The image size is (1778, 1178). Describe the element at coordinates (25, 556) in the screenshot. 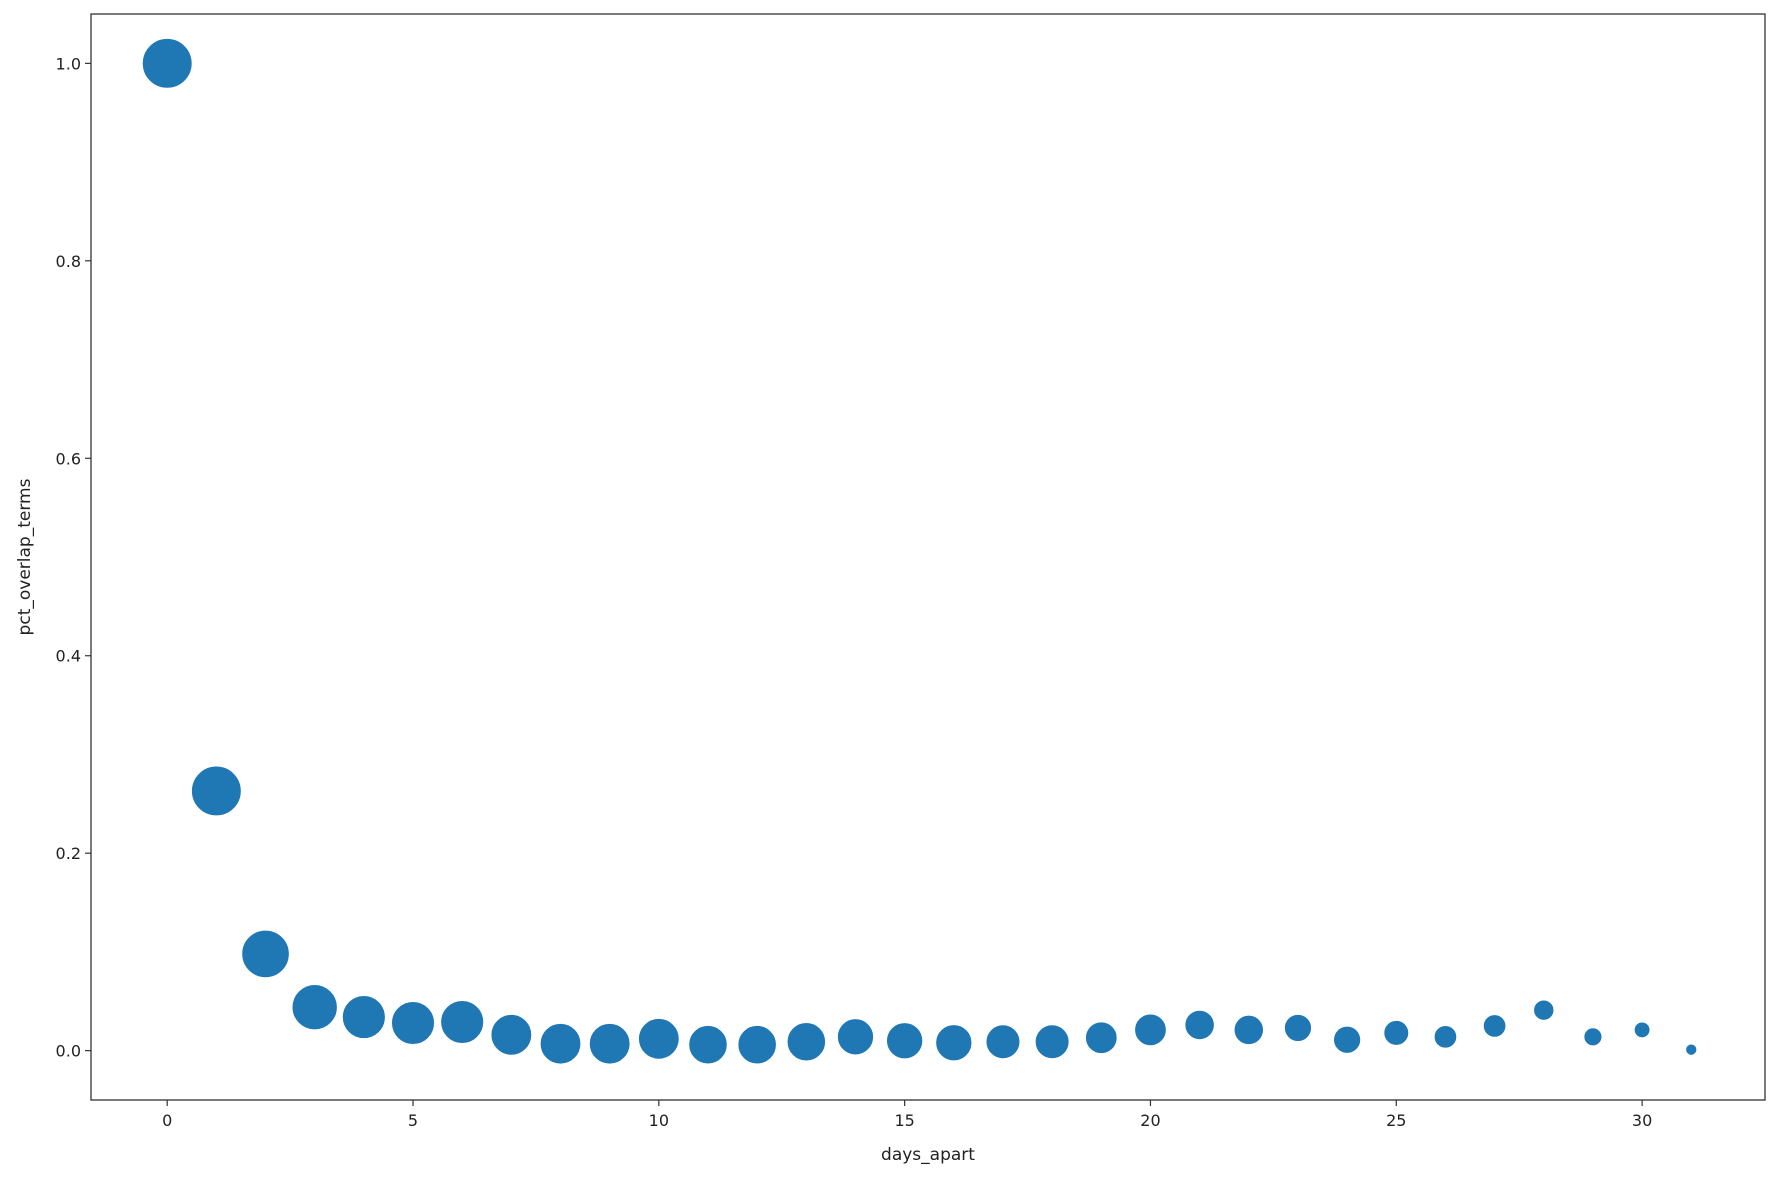

I see `y-axis-label: pct_overlap_terms` at that location.